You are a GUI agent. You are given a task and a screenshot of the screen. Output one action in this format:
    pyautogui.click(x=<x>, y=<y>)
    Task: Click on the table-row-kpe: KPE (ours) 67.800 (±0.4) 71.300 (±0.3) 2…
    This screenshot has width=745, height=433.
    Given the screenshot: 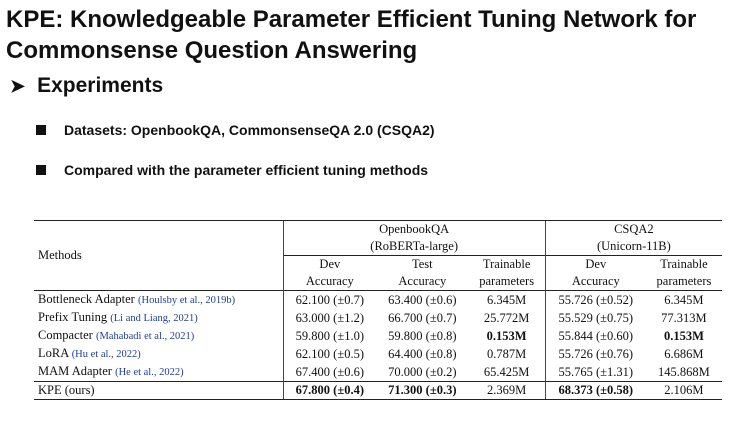 What is the action you would take?
    pyautogui.click(x=378, y=390)
    